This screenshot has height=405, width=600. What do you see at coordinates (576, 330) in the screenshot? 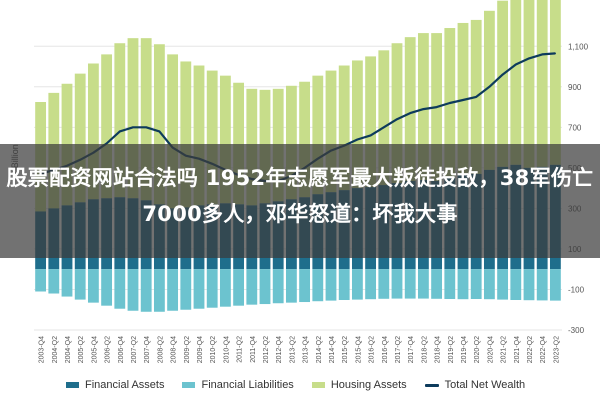
I see `y-tick-label: -300` at bounding box center [576, 330].